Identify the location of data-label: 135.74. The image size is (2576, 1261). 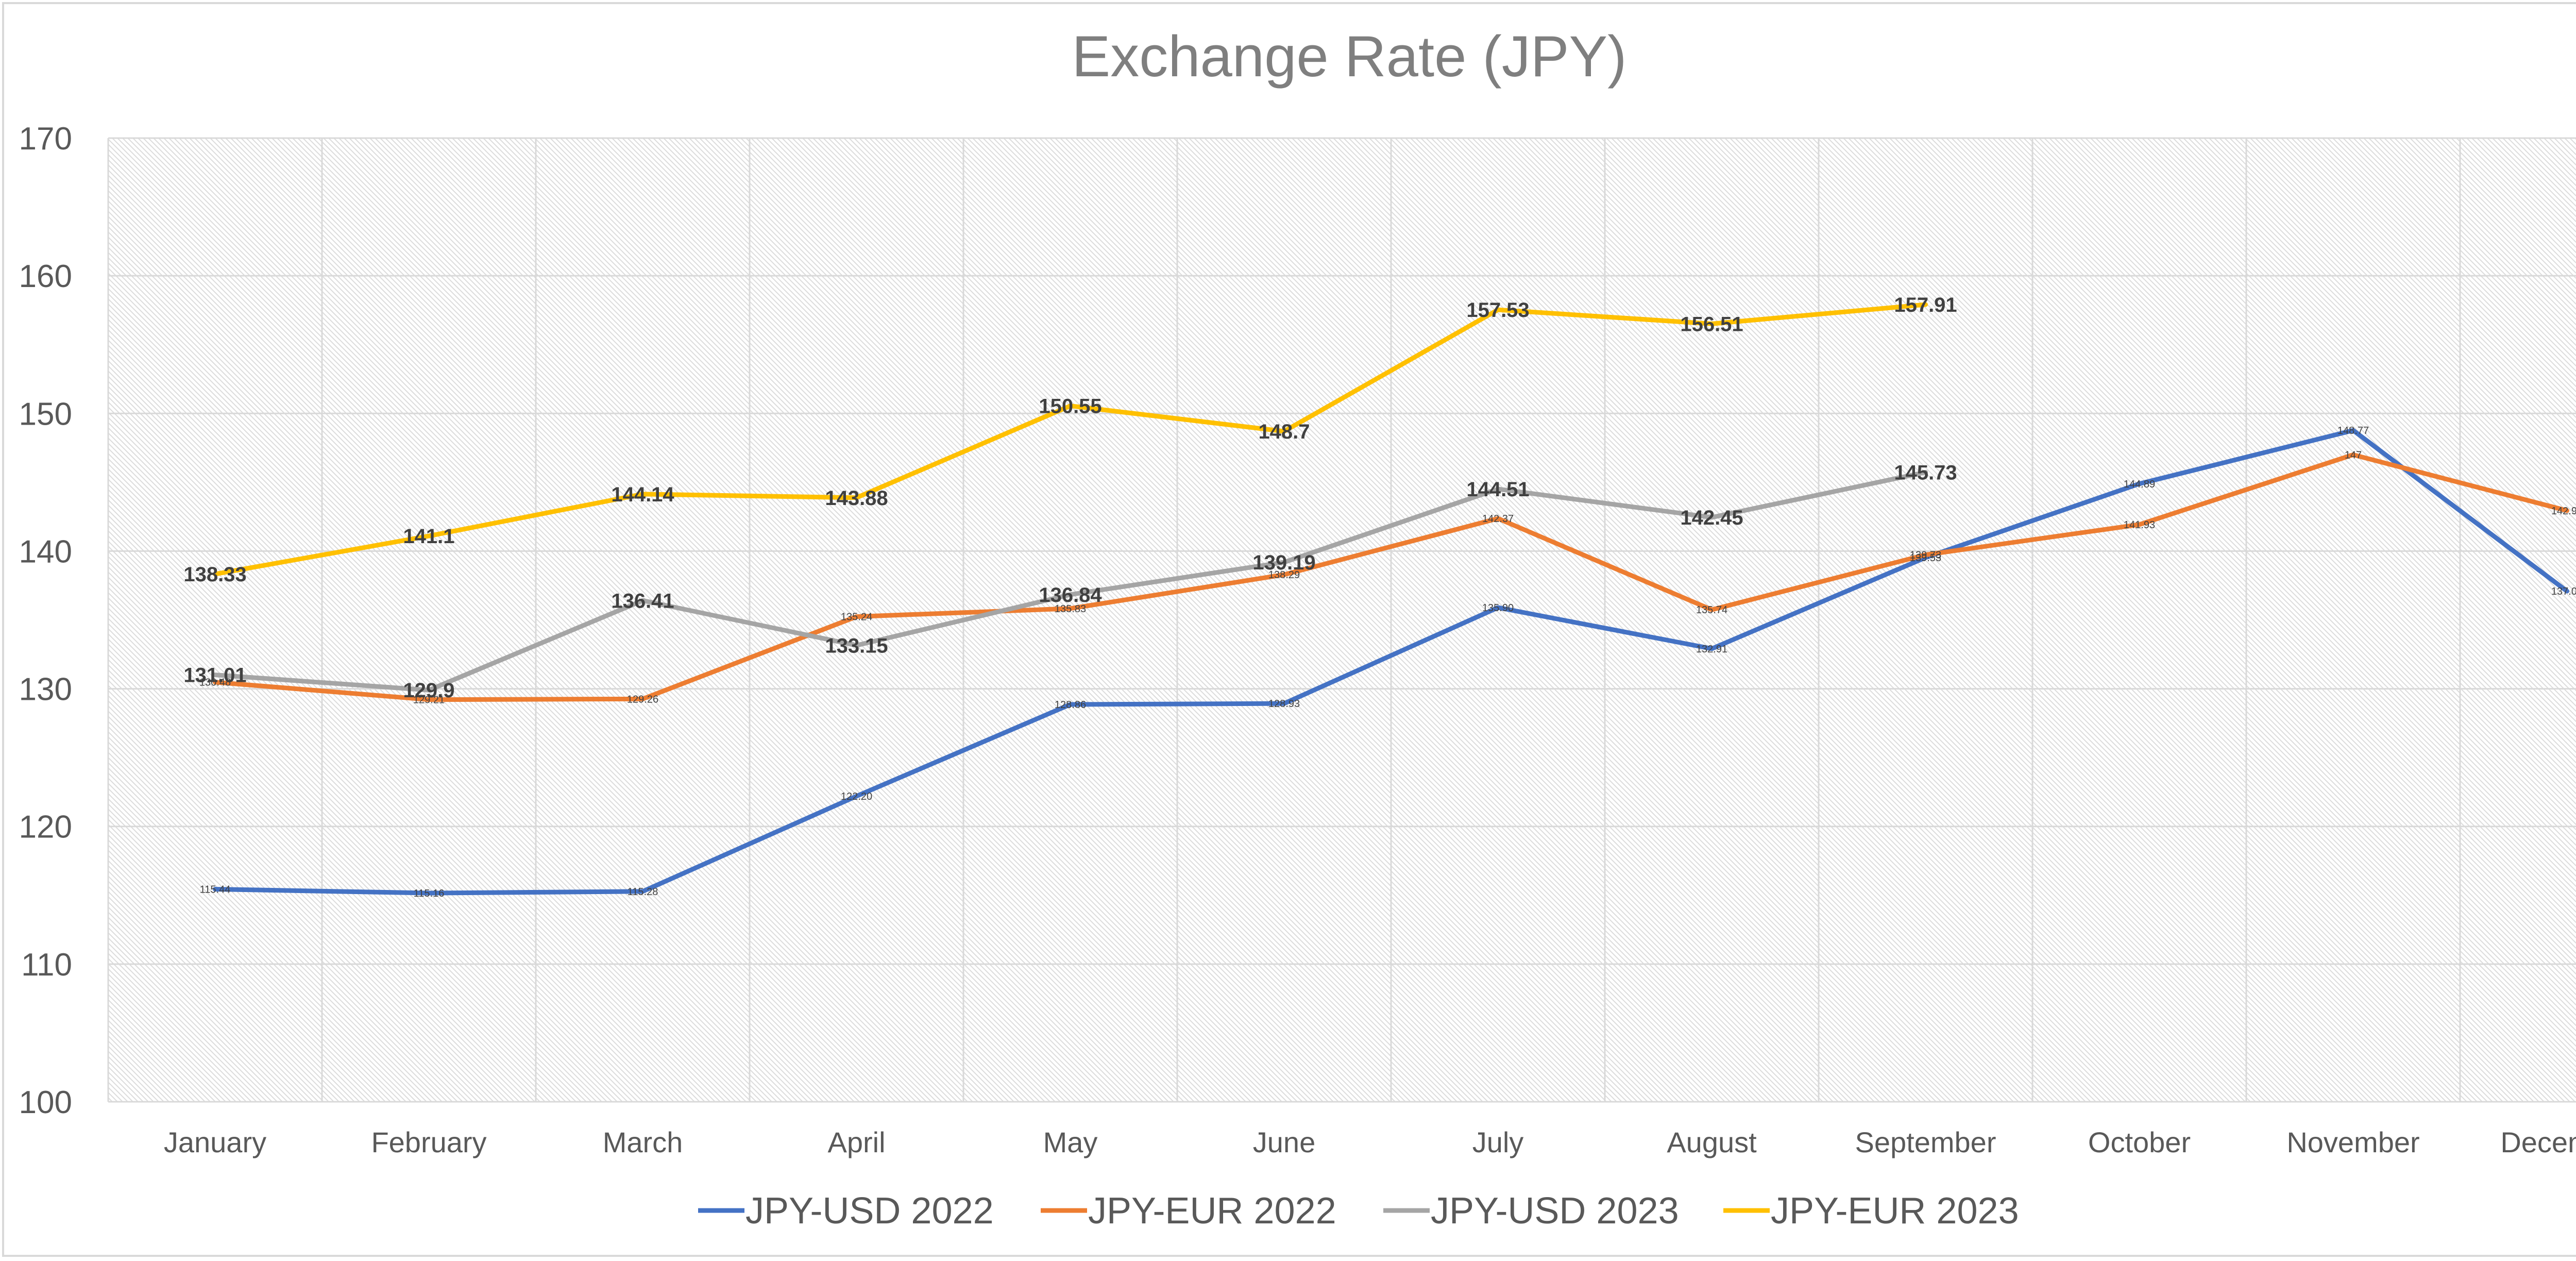
(1711, 610).